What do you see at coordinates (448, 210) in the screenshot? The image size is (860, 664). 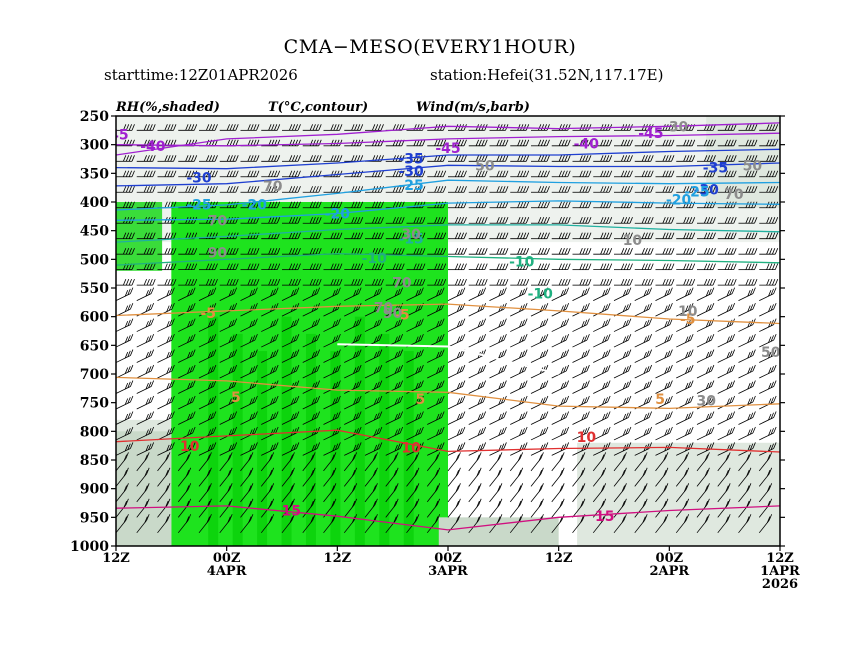 I see `temp-contour--20` at bounding box center [448, 210].